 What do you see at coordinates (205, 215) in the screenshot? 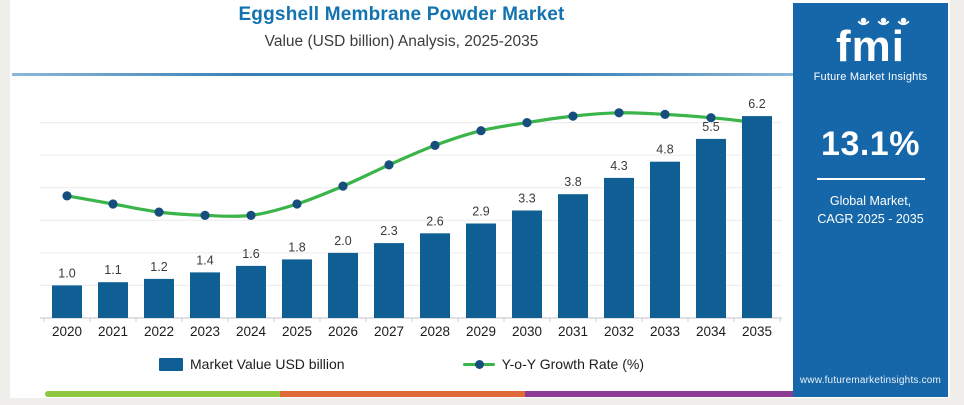
I see `growth-marker-2023` at bounding box center [205, 215].